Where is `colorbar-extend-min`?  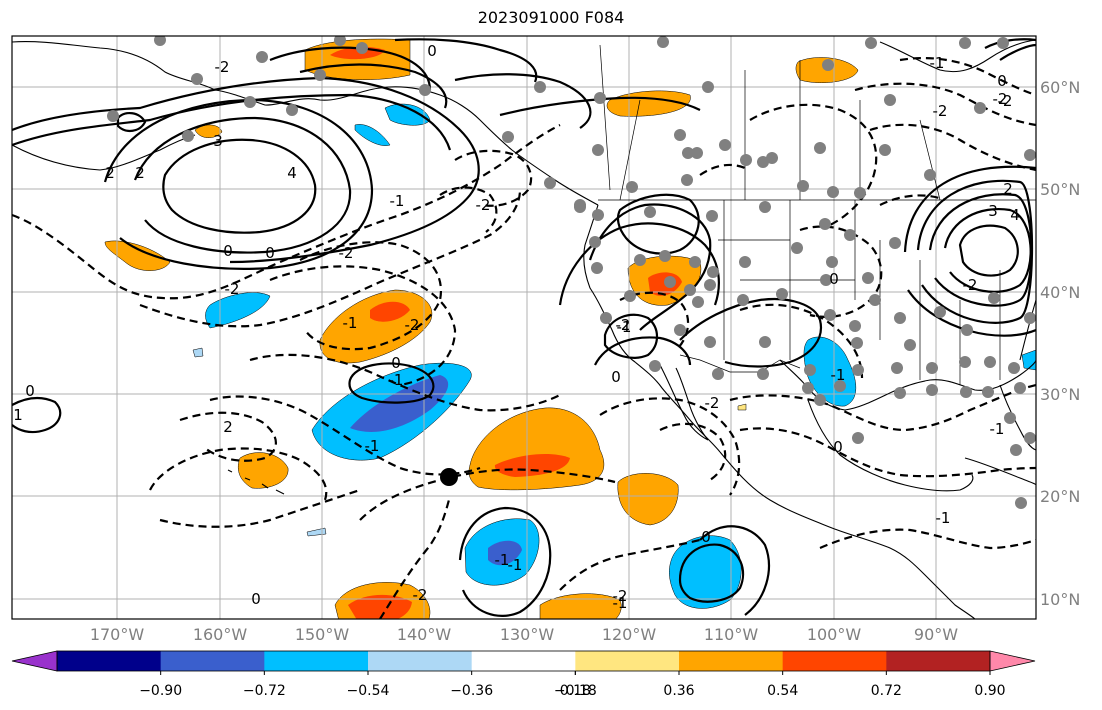 colorbar-extend-min is located at coordinates (34, 661).